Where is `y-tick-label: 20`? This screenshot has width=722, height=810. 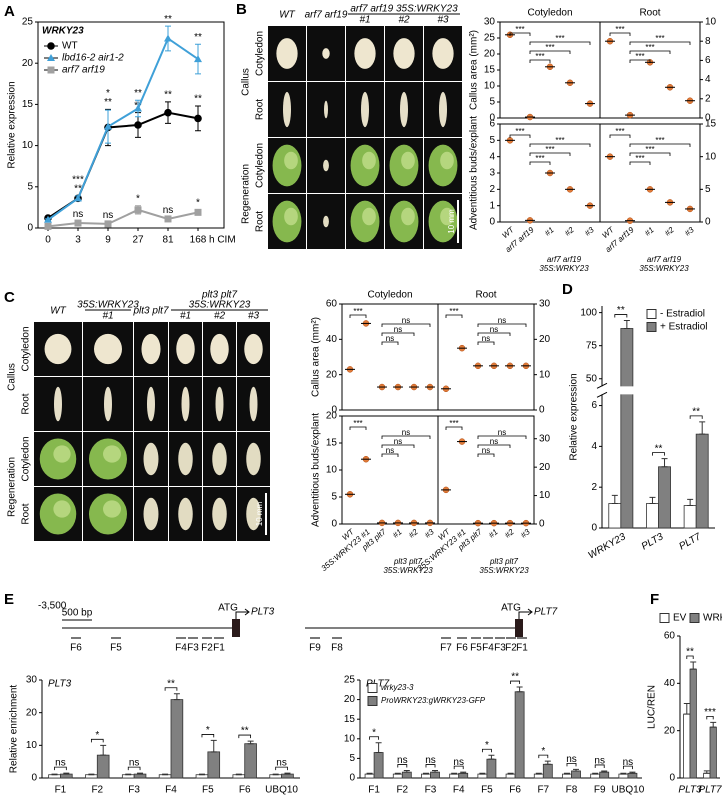 y-tick-label: 20 is located at coordinates (32, 712).